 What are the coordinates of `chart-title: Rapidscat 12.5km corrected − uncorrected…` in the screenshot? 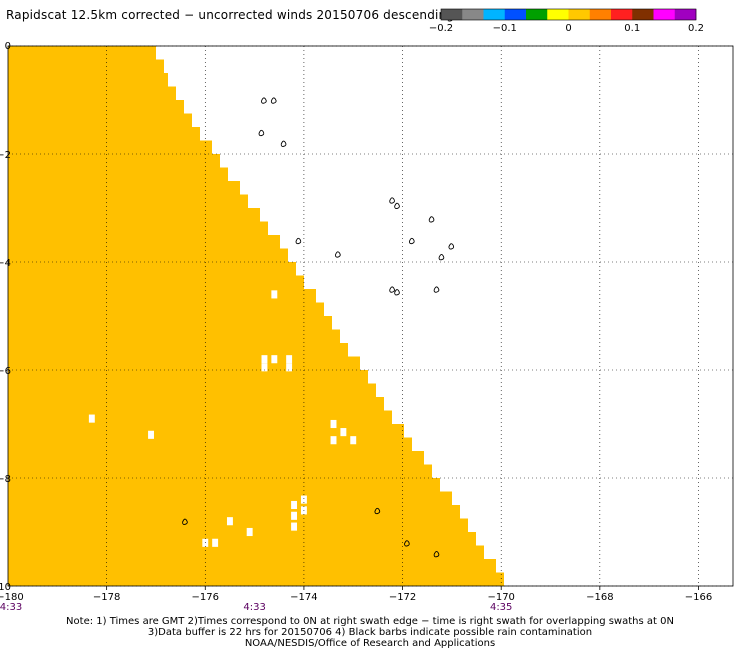 It's located at (230, 15).